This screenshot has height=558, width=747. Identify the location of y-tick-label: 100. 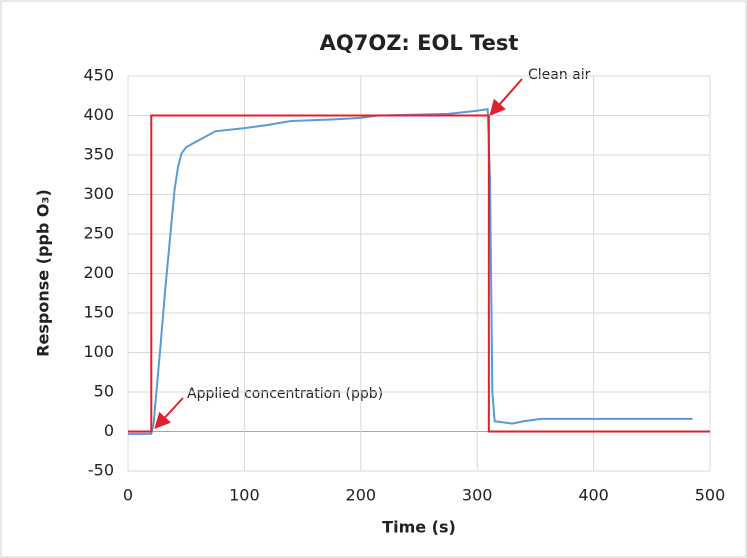
(98, 351).